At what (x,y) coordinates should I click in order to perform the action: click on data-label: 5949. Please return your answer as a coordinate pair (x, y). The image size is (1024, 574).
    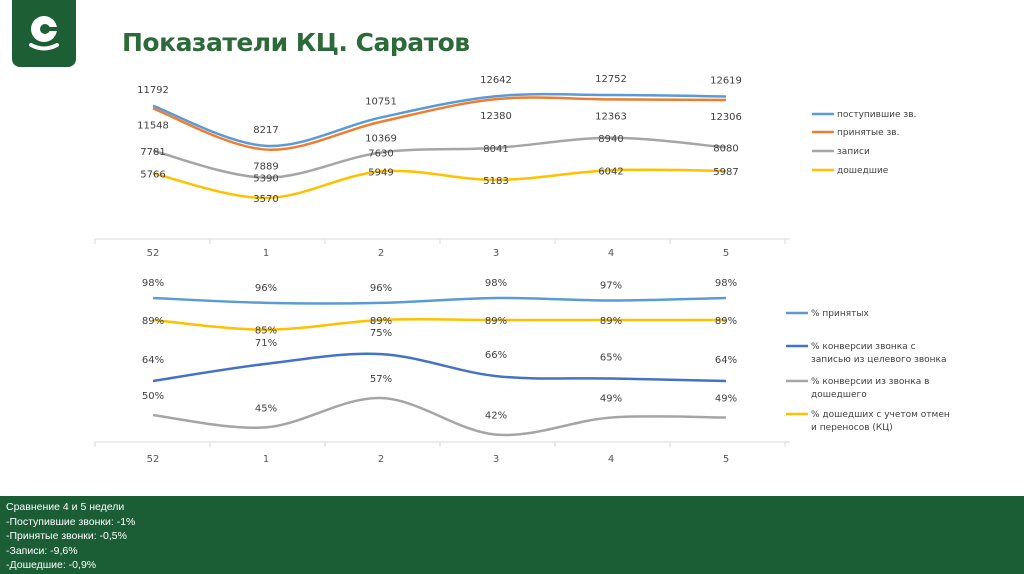
    Looking at the image, I should click on (380, 172).